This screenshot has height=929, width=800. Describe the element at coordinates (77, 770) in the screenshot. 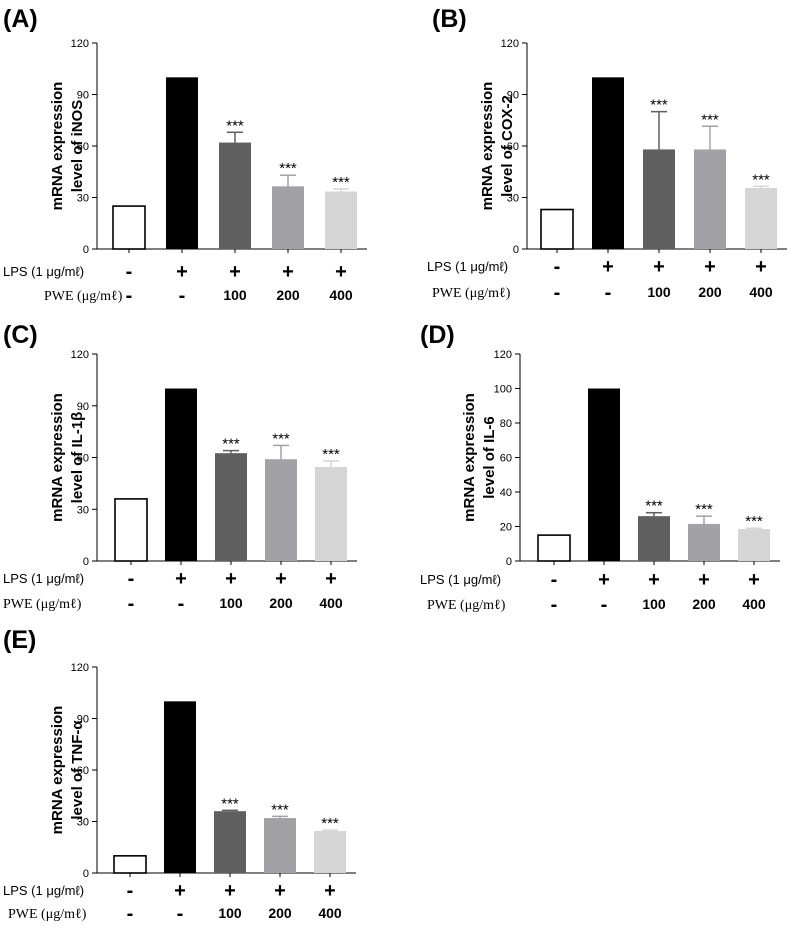

I see `y-axis-label: level of TNF-α` at that location.